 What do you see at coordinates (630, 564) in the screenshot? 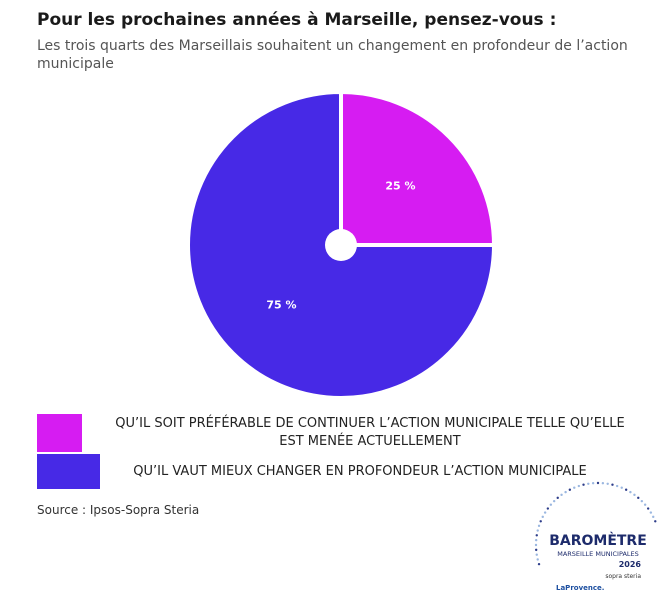
I see `logo-year: 2026` at bounding box center [630, 564].